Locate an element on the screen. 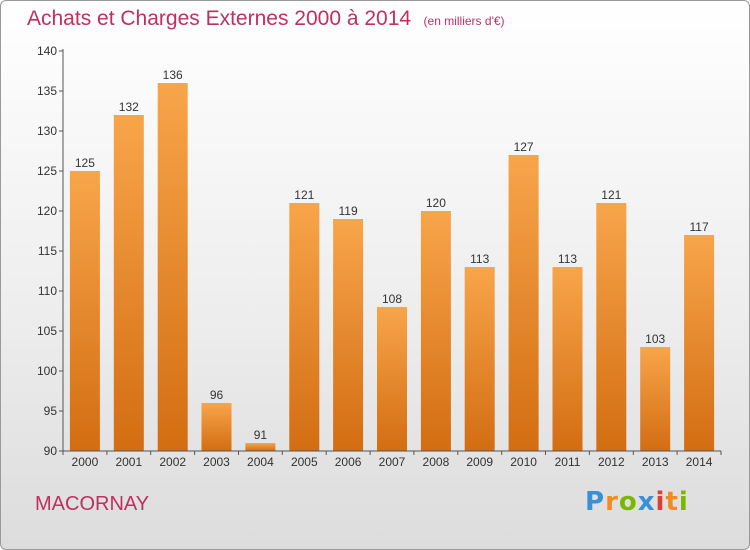 The width and height of the screenshot is (750, 550). x-tick-label-2000: 2000 is located at coordinates (85, 462).